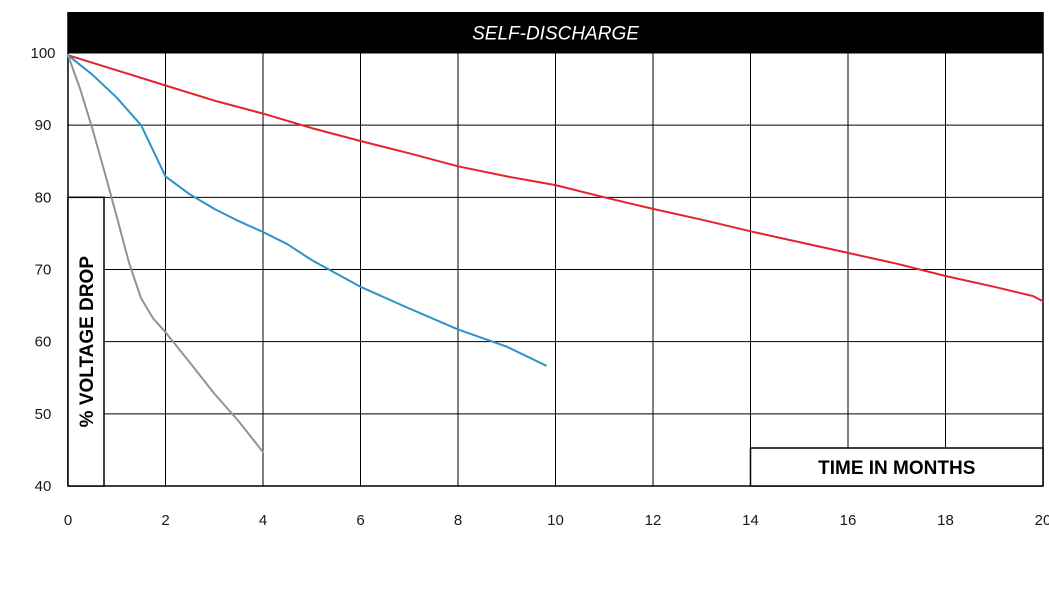 This screenshot has width=1049, height=597. I want to click on y-tick-label: 80, so click(43, 197).